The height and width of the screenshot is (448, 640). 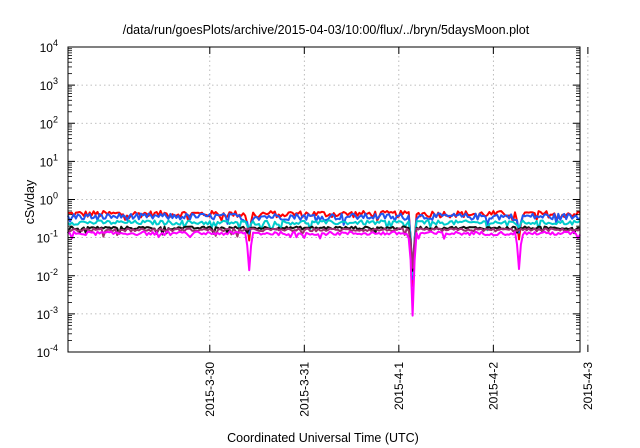 I want to click on y-tick-exponent: -3, so click(x=54, y=310).